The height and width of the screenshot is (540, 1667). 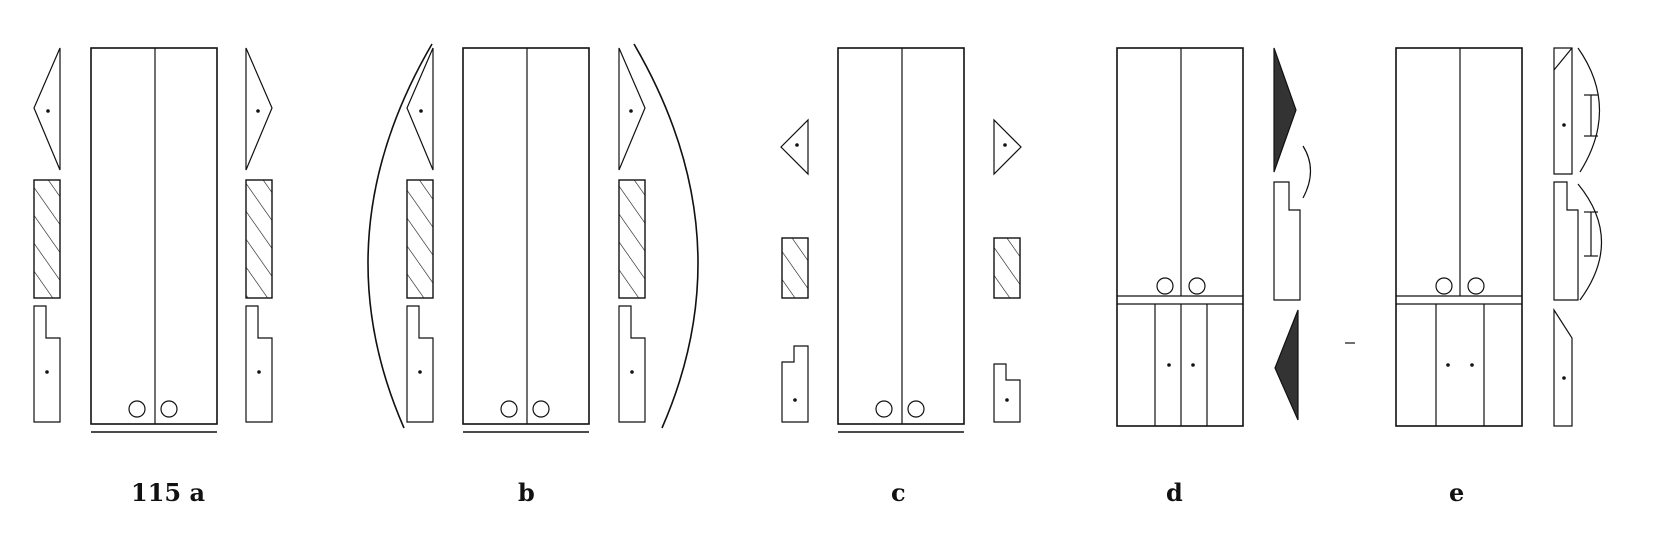 I want to click on diagram-c, so click(x=901, y=240).